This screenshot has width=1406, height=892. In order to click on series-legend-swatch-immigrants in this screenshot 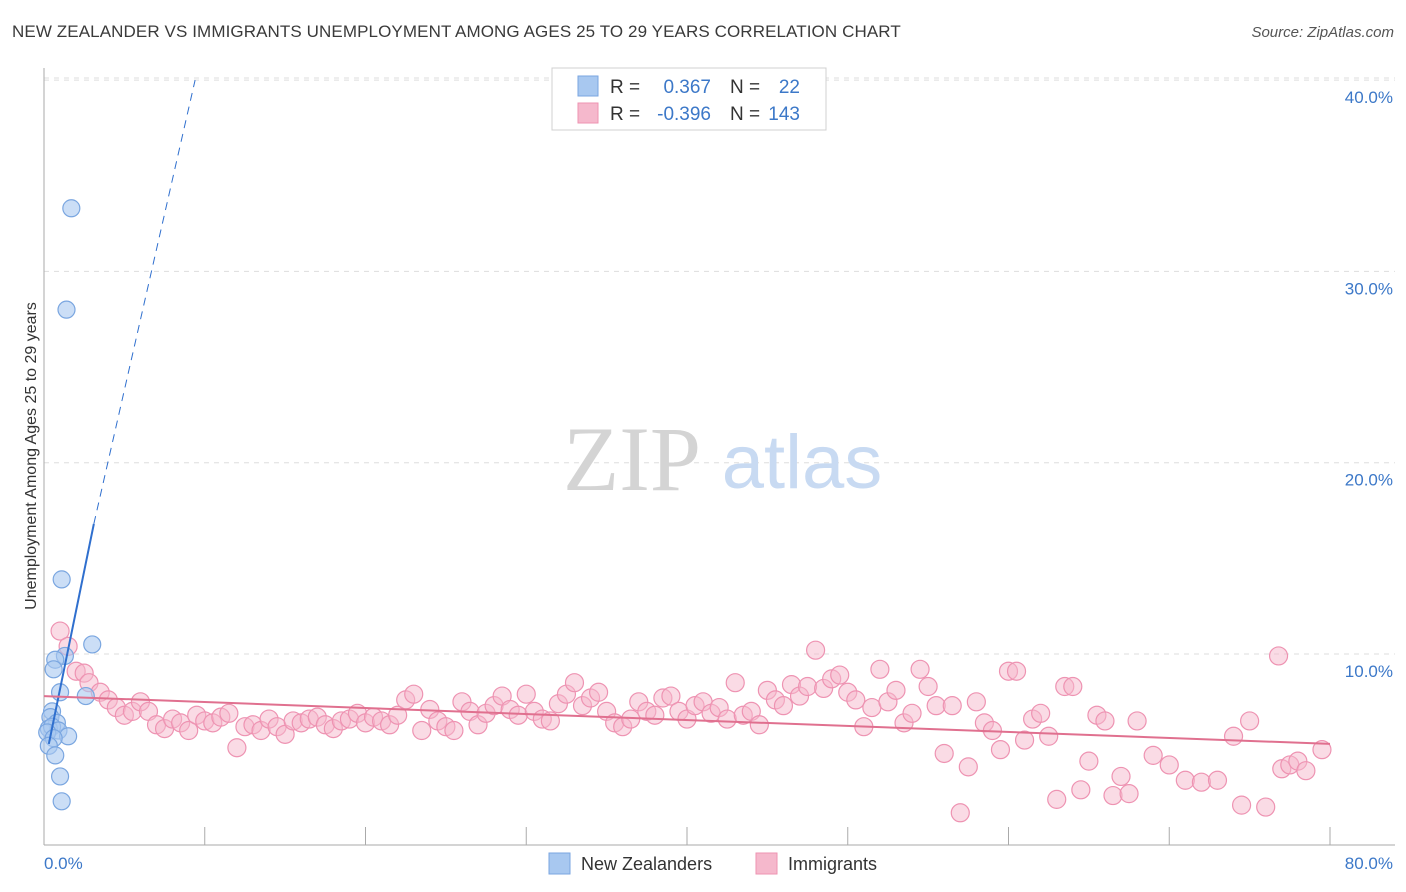, I will do `click(766, 863)`.